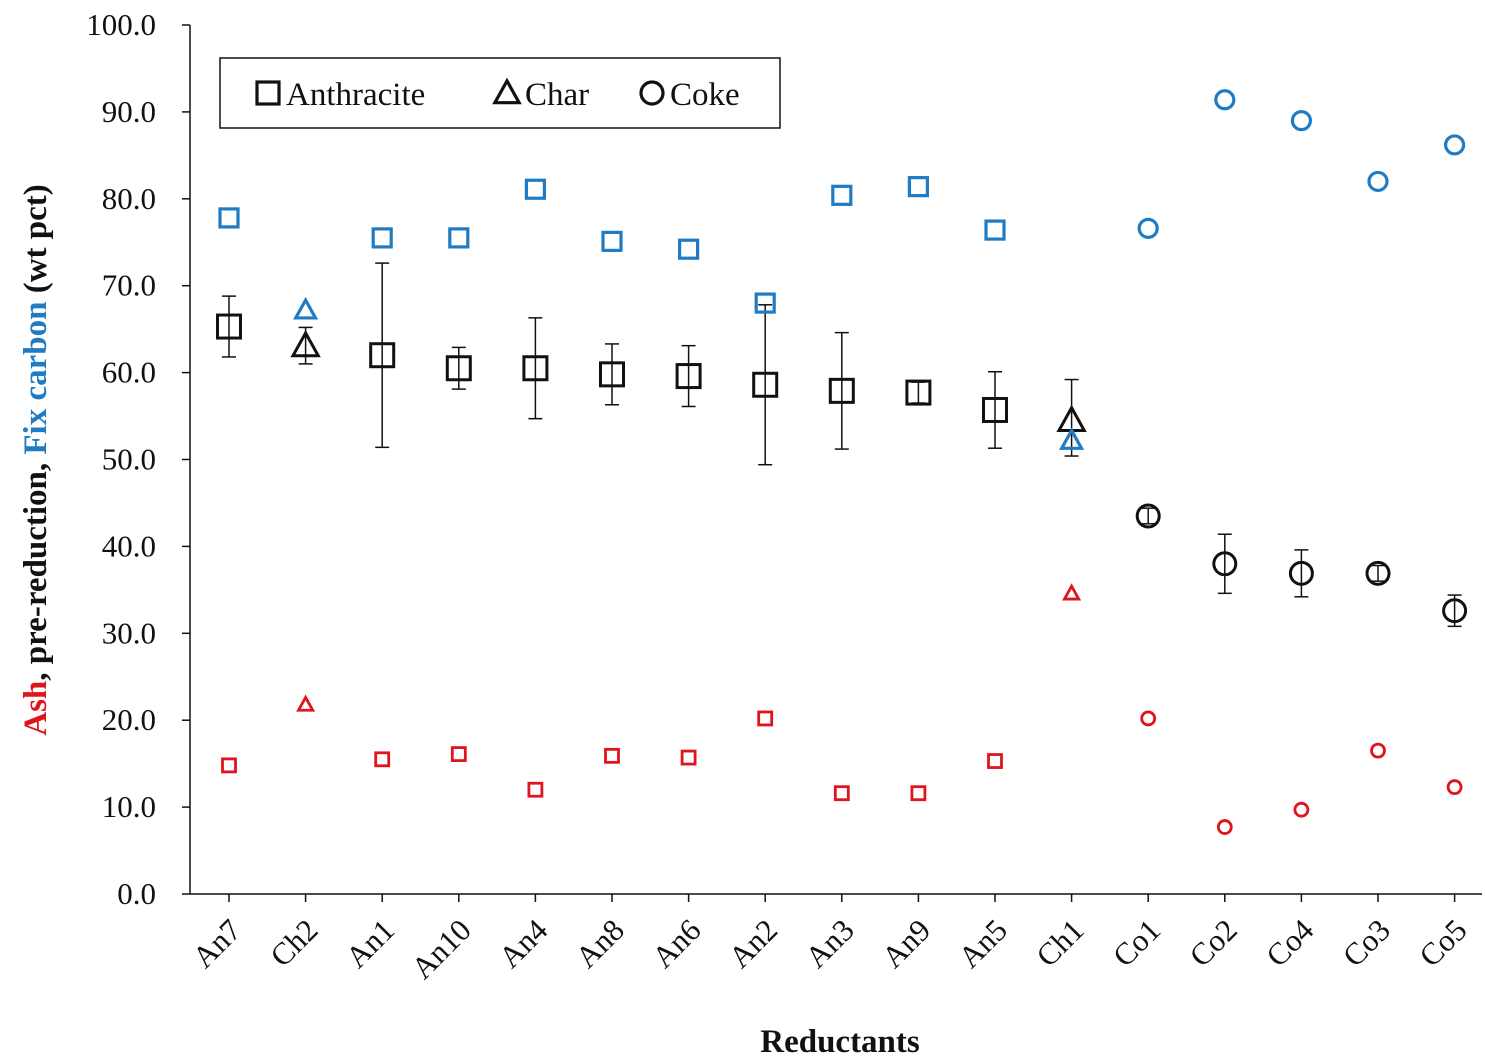 This screenshot has height=1058, width=1485. I want to click on x-tick-label: An3, so click(829, 943).